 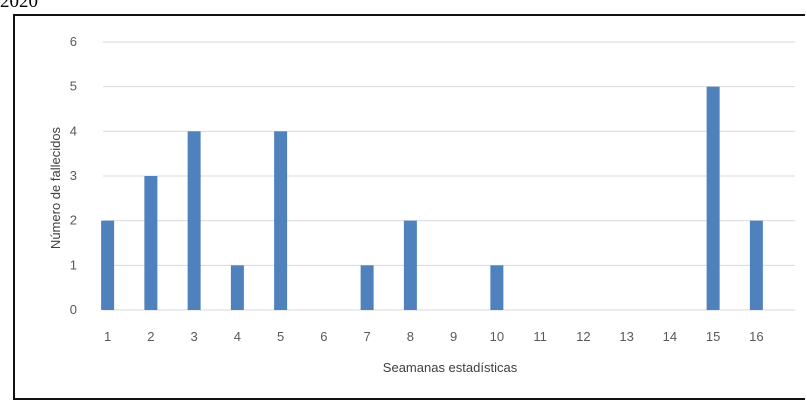 I want to click on x-tick-label: 6, so click(x=323, y=336).